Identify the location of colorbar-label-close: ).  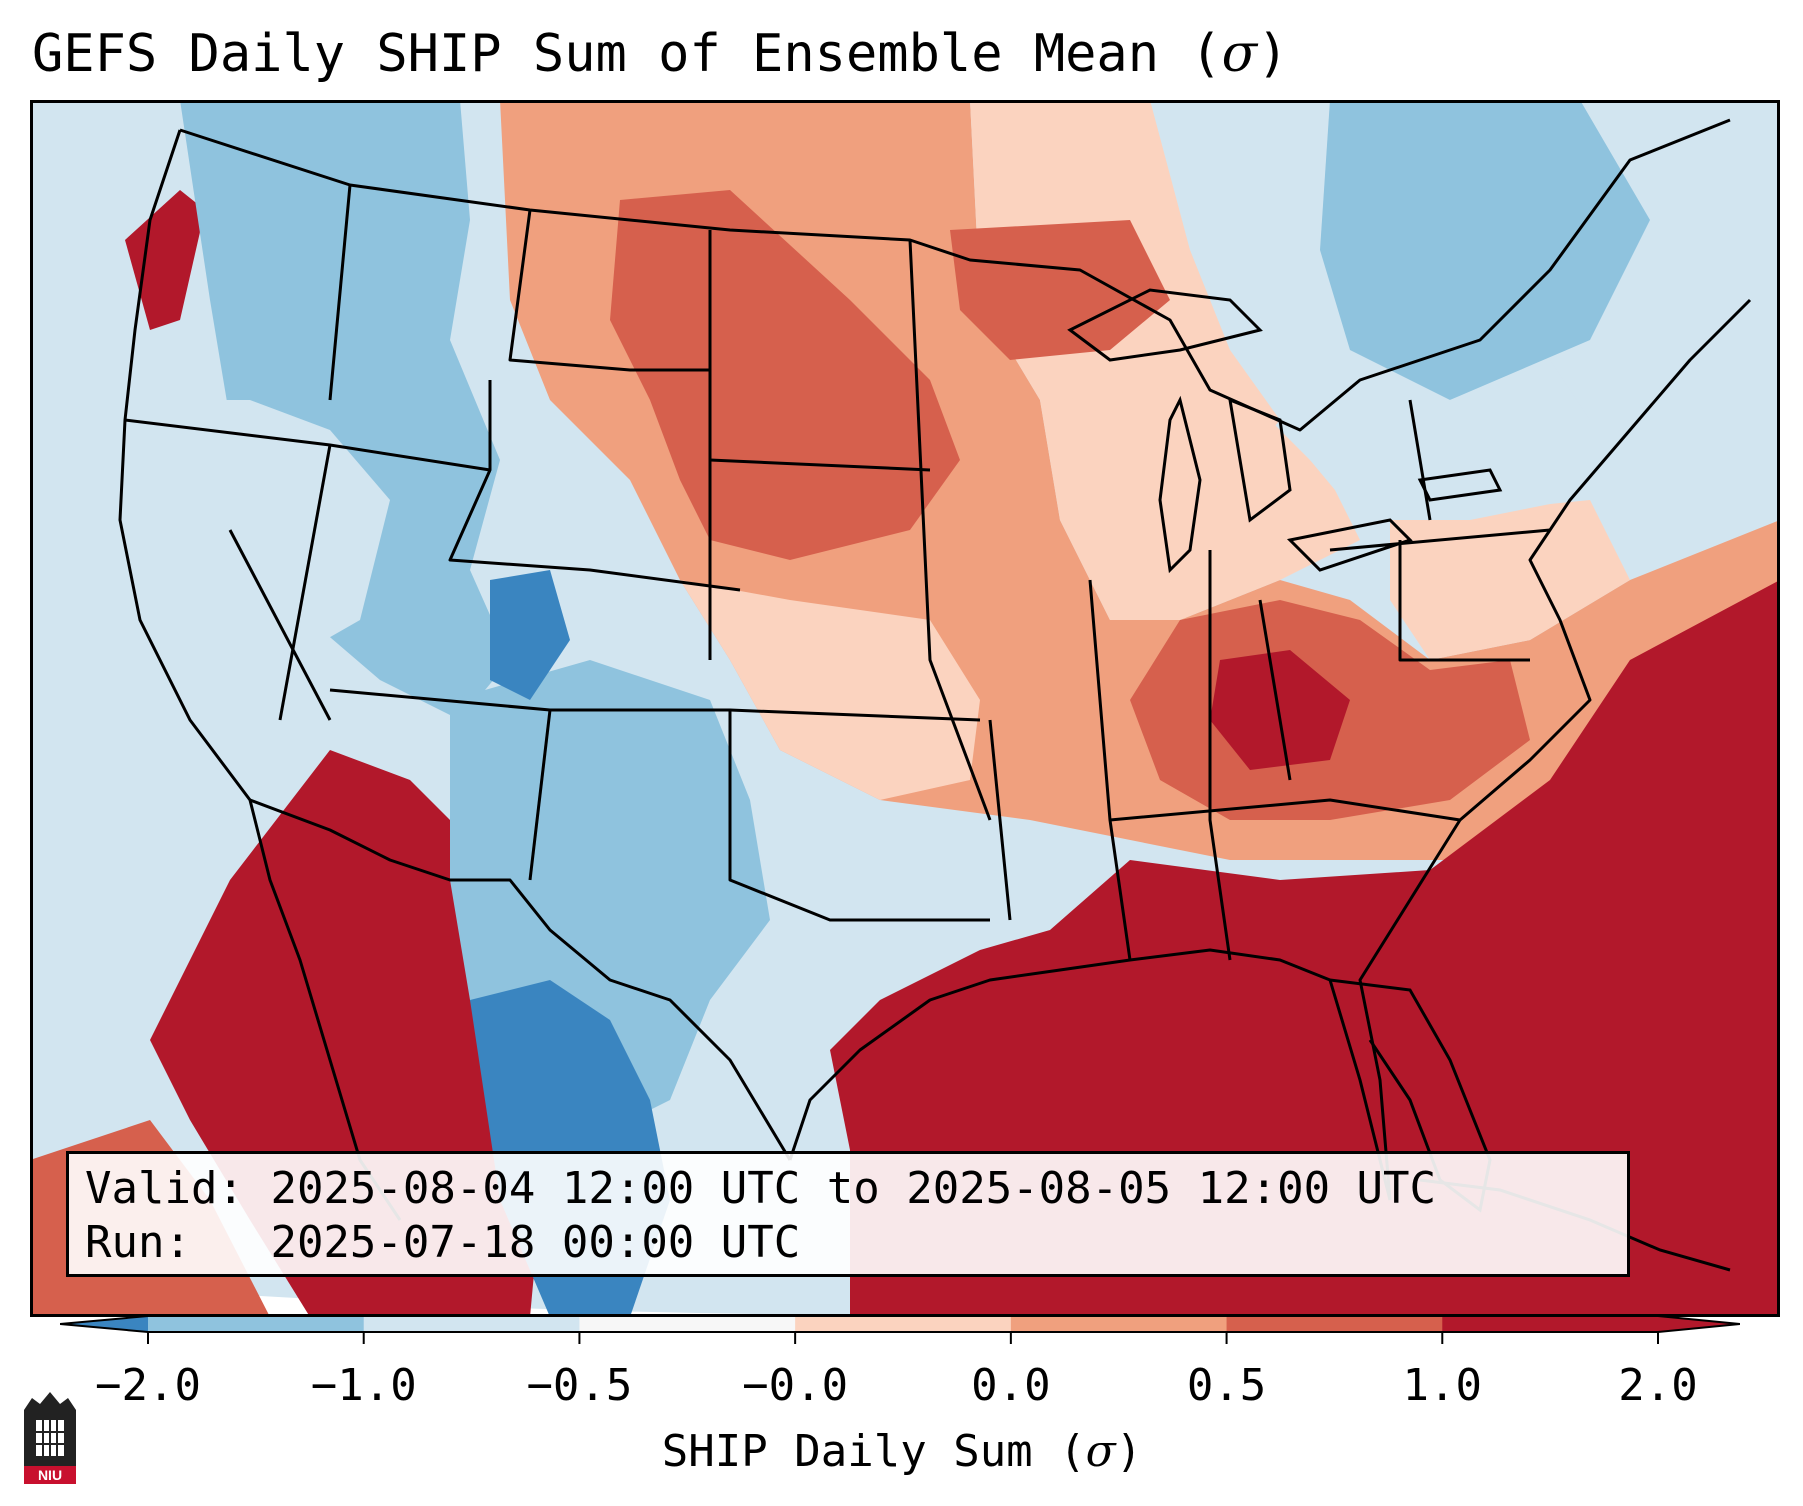
(1129, 1451).